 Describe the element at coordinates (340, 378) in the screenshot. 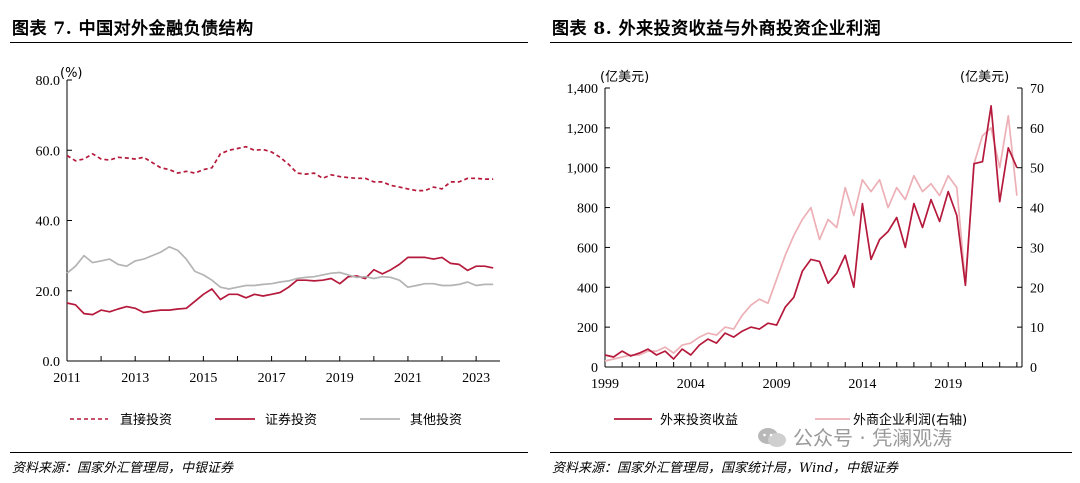

I see `left-x-tick-label: 2019` at that location.